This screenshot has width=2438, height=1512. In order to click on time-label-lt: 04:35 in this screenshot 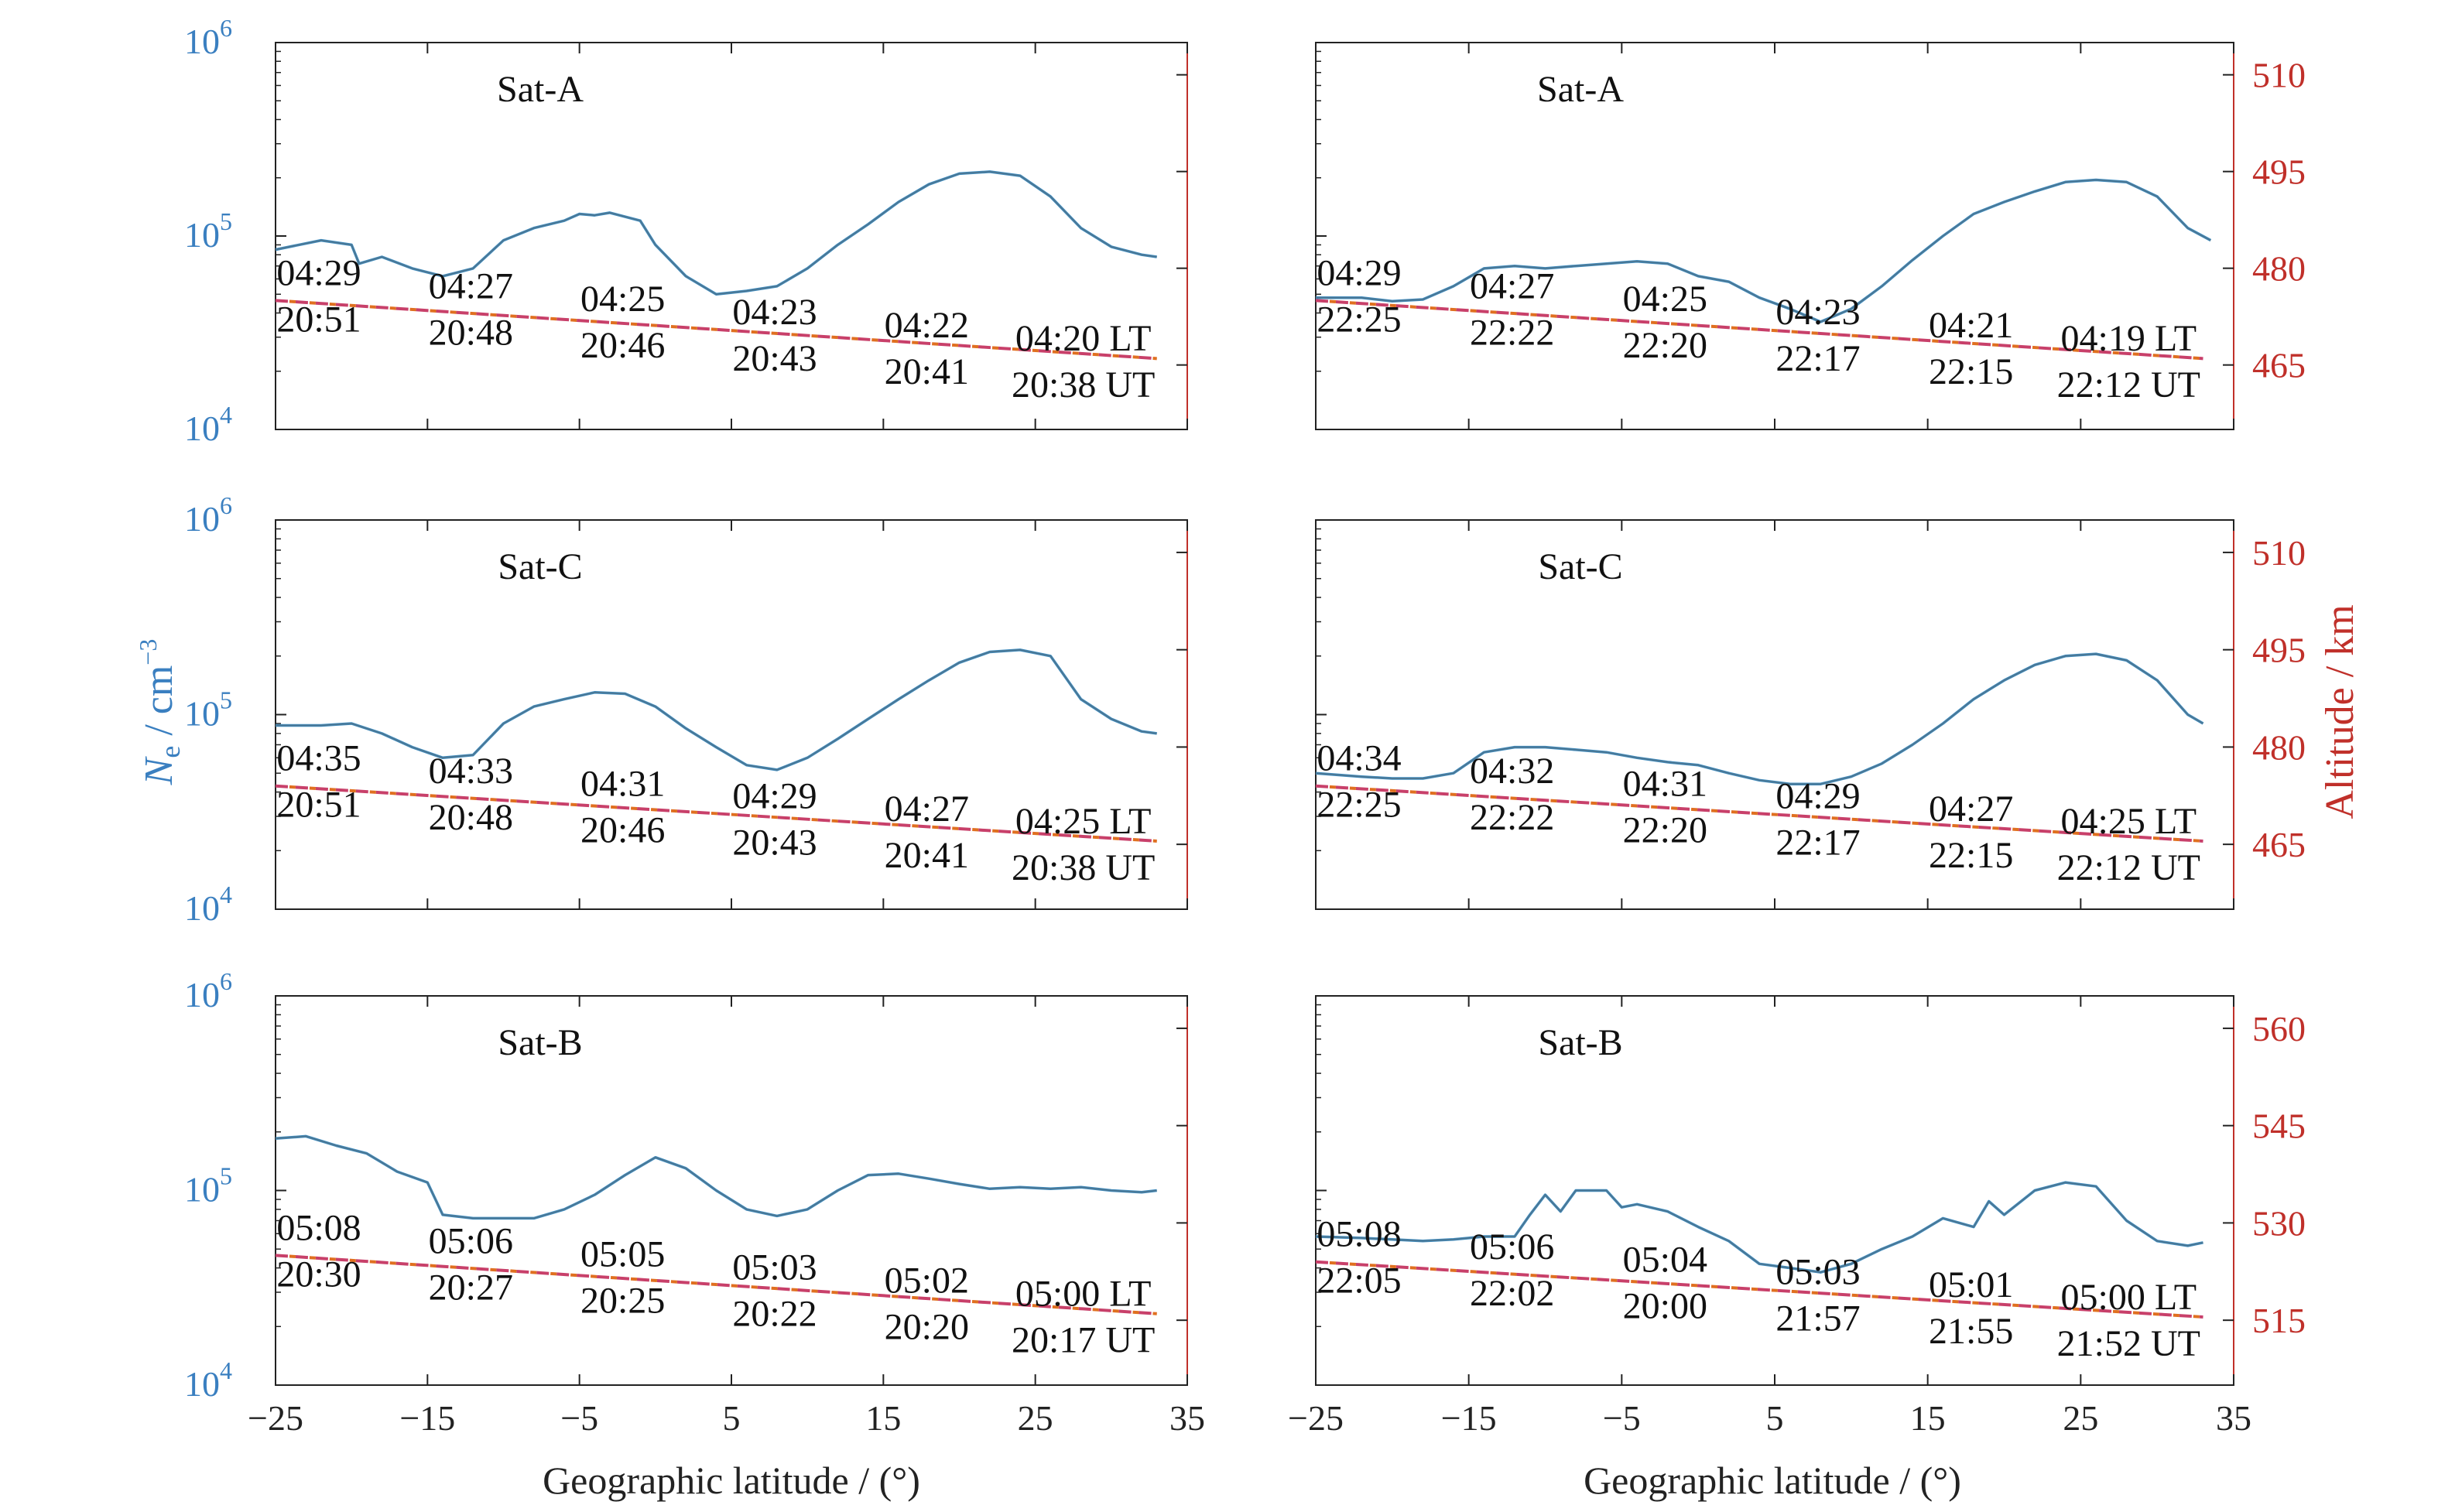, I will do `click(318, 759)`.